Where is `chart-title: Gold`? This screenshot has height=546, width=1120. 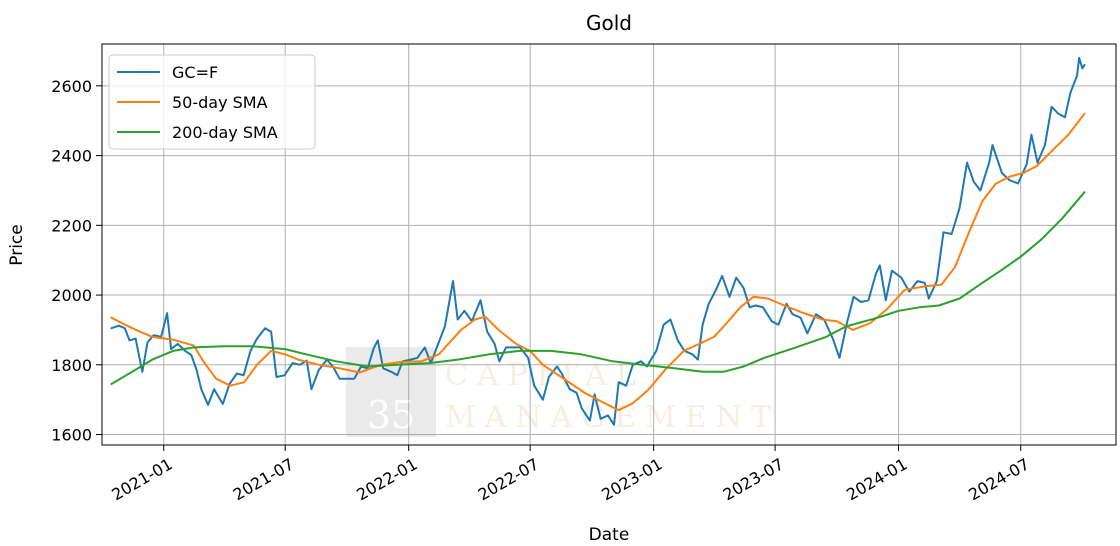
chart-title: Gold is located at coordinates (609, 23).